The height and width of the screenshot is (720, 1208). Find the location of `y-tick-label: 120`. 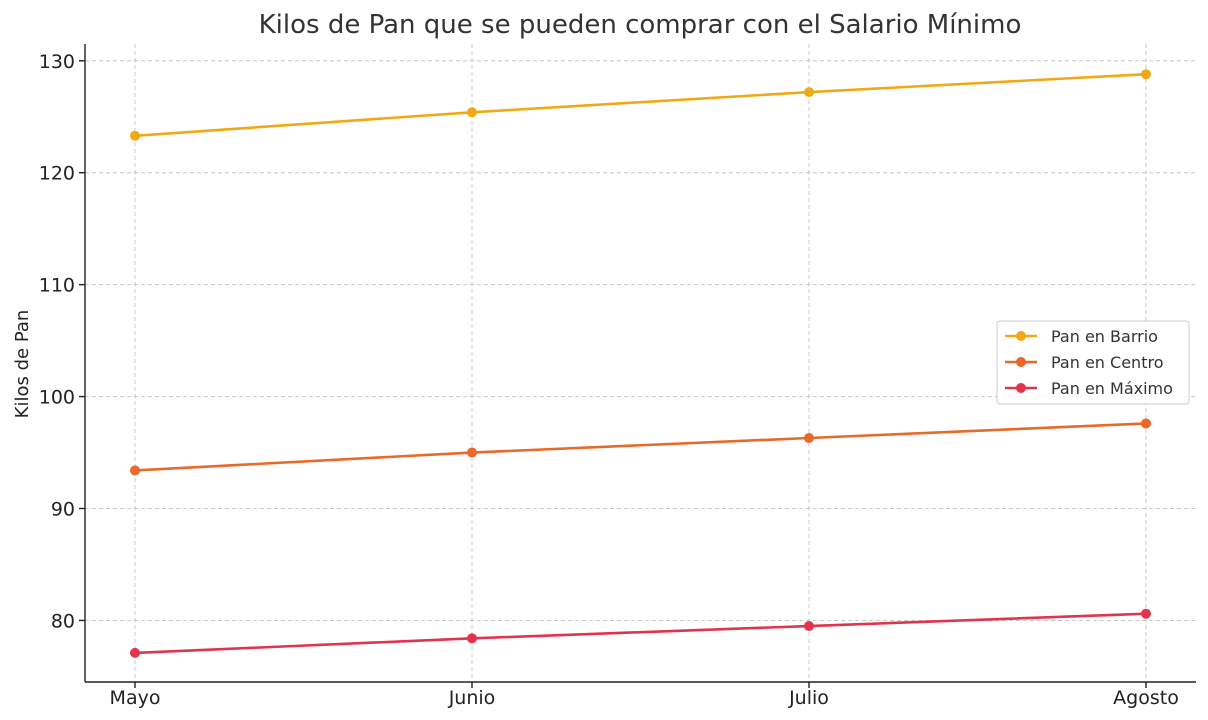

y-tick-label: 120 is located at coordinates (57, 174).